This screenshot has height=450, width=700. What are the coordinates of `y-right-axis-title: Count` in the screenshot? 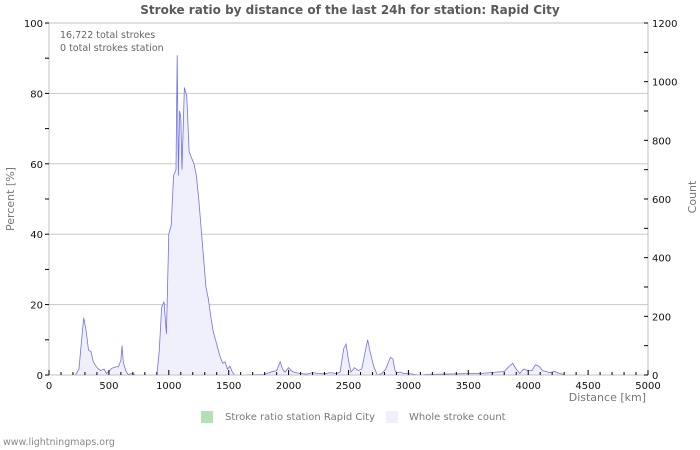 It's located at (692, 196).